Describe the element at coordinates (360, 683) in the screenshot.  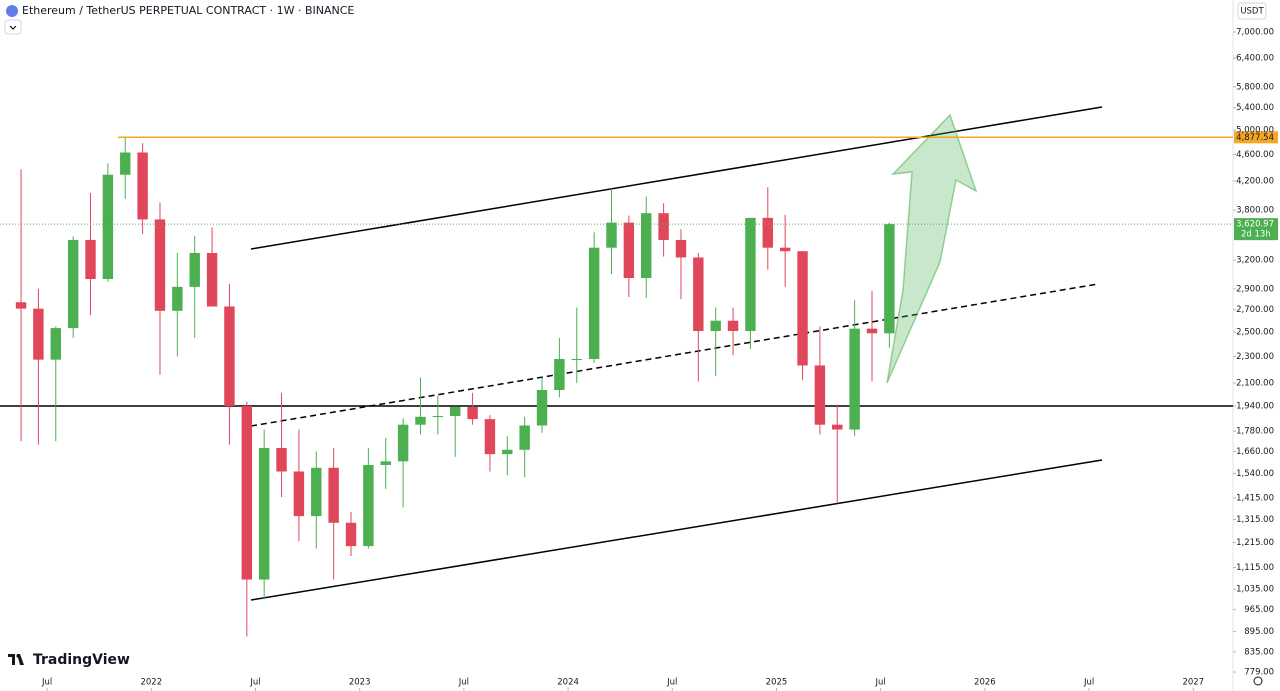
I see `x-tick-label: 2023` at that location.